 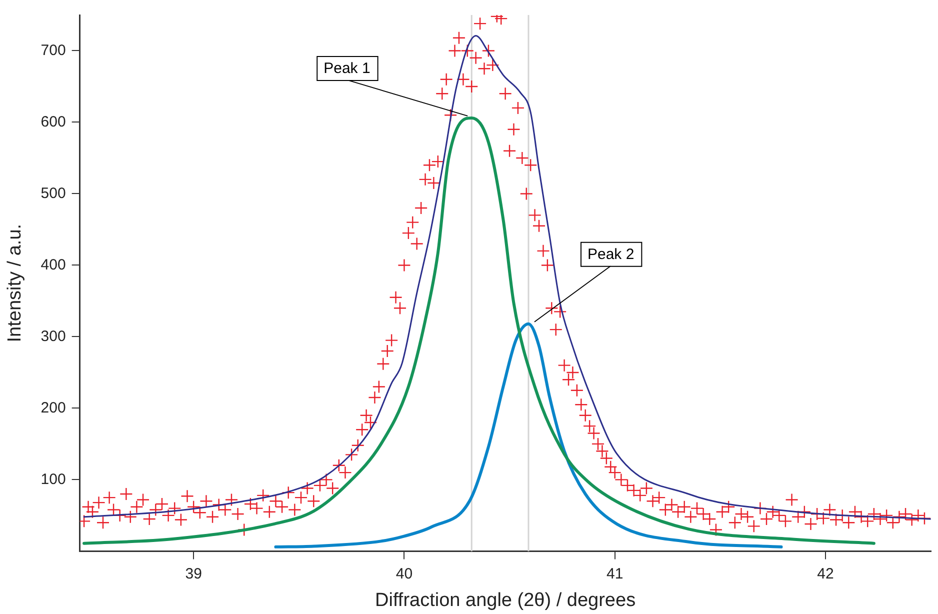 I want to click on x-tick-label: 41, so click(x=615, y=573).